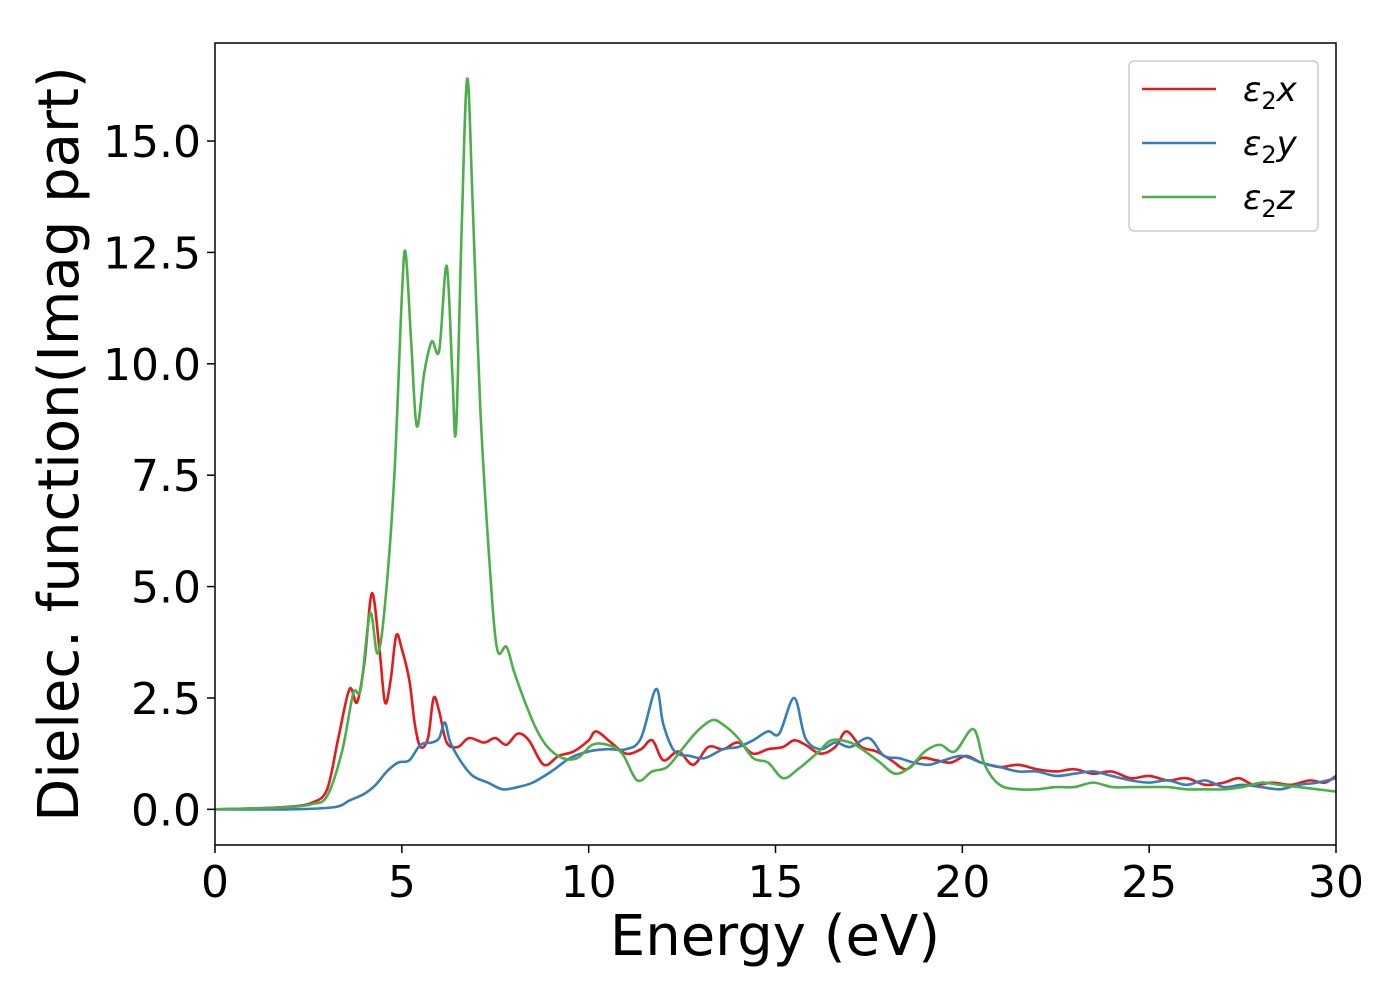 The width and height of the screenshot is (1400, 1000). Describe the element at coordinates (1336, 882) in the screenshot. I see `x-tick-label: 30` at that location.